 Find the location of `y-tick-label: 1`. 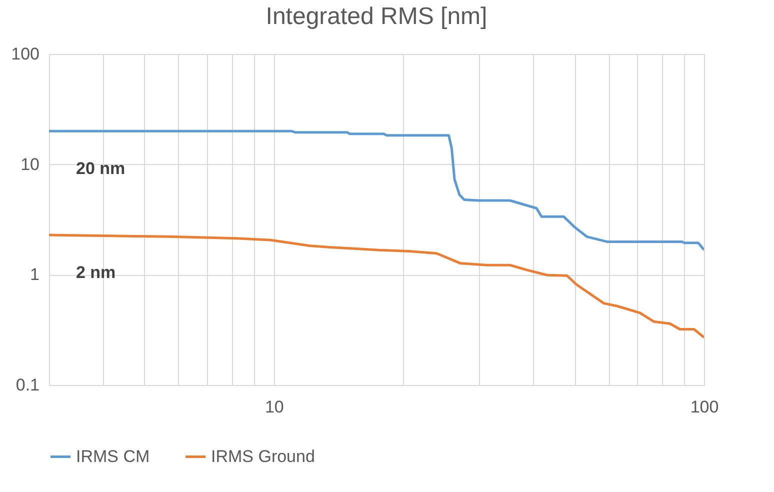

y-tick-label: 1 is located at coordinates (35, 274).